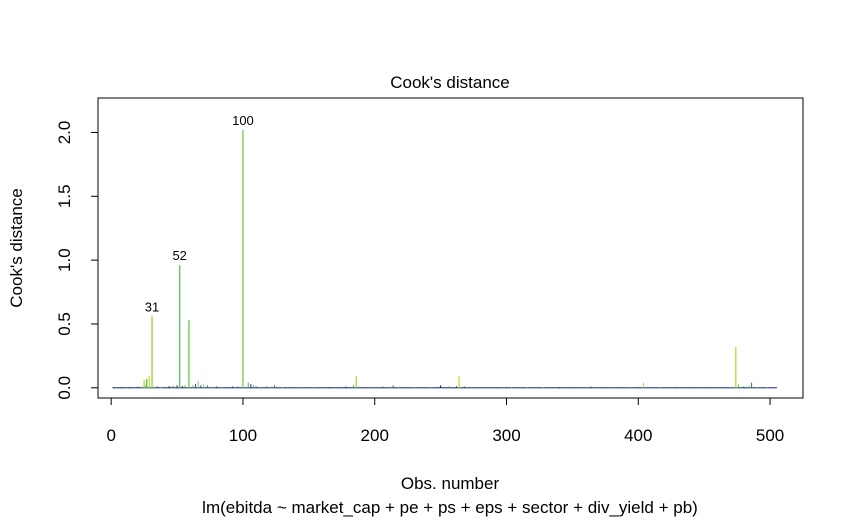 The height and width of the screenshot is (521, 853). Describe the element at coordinates (179, 255) in the screenshot. I see `outlier-label: 52` at that location.